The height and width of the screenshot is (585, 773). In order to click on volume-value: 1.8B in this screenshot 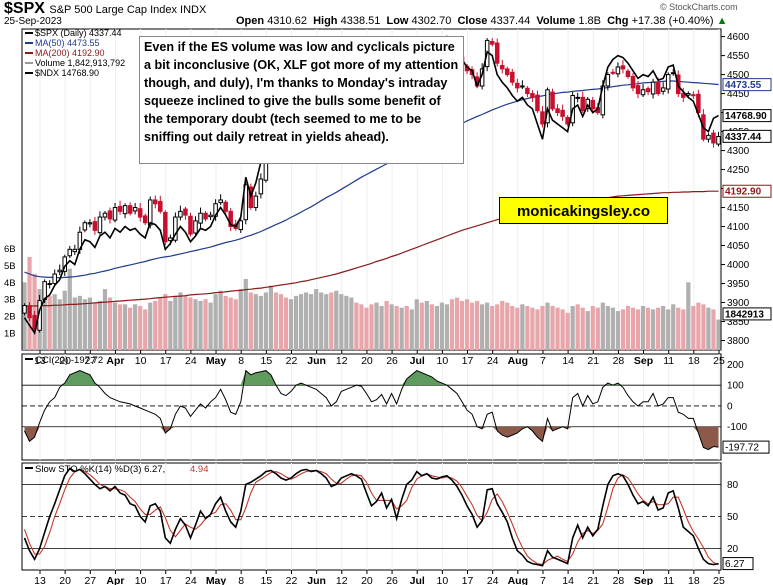, I will do `click(589, 21)`.